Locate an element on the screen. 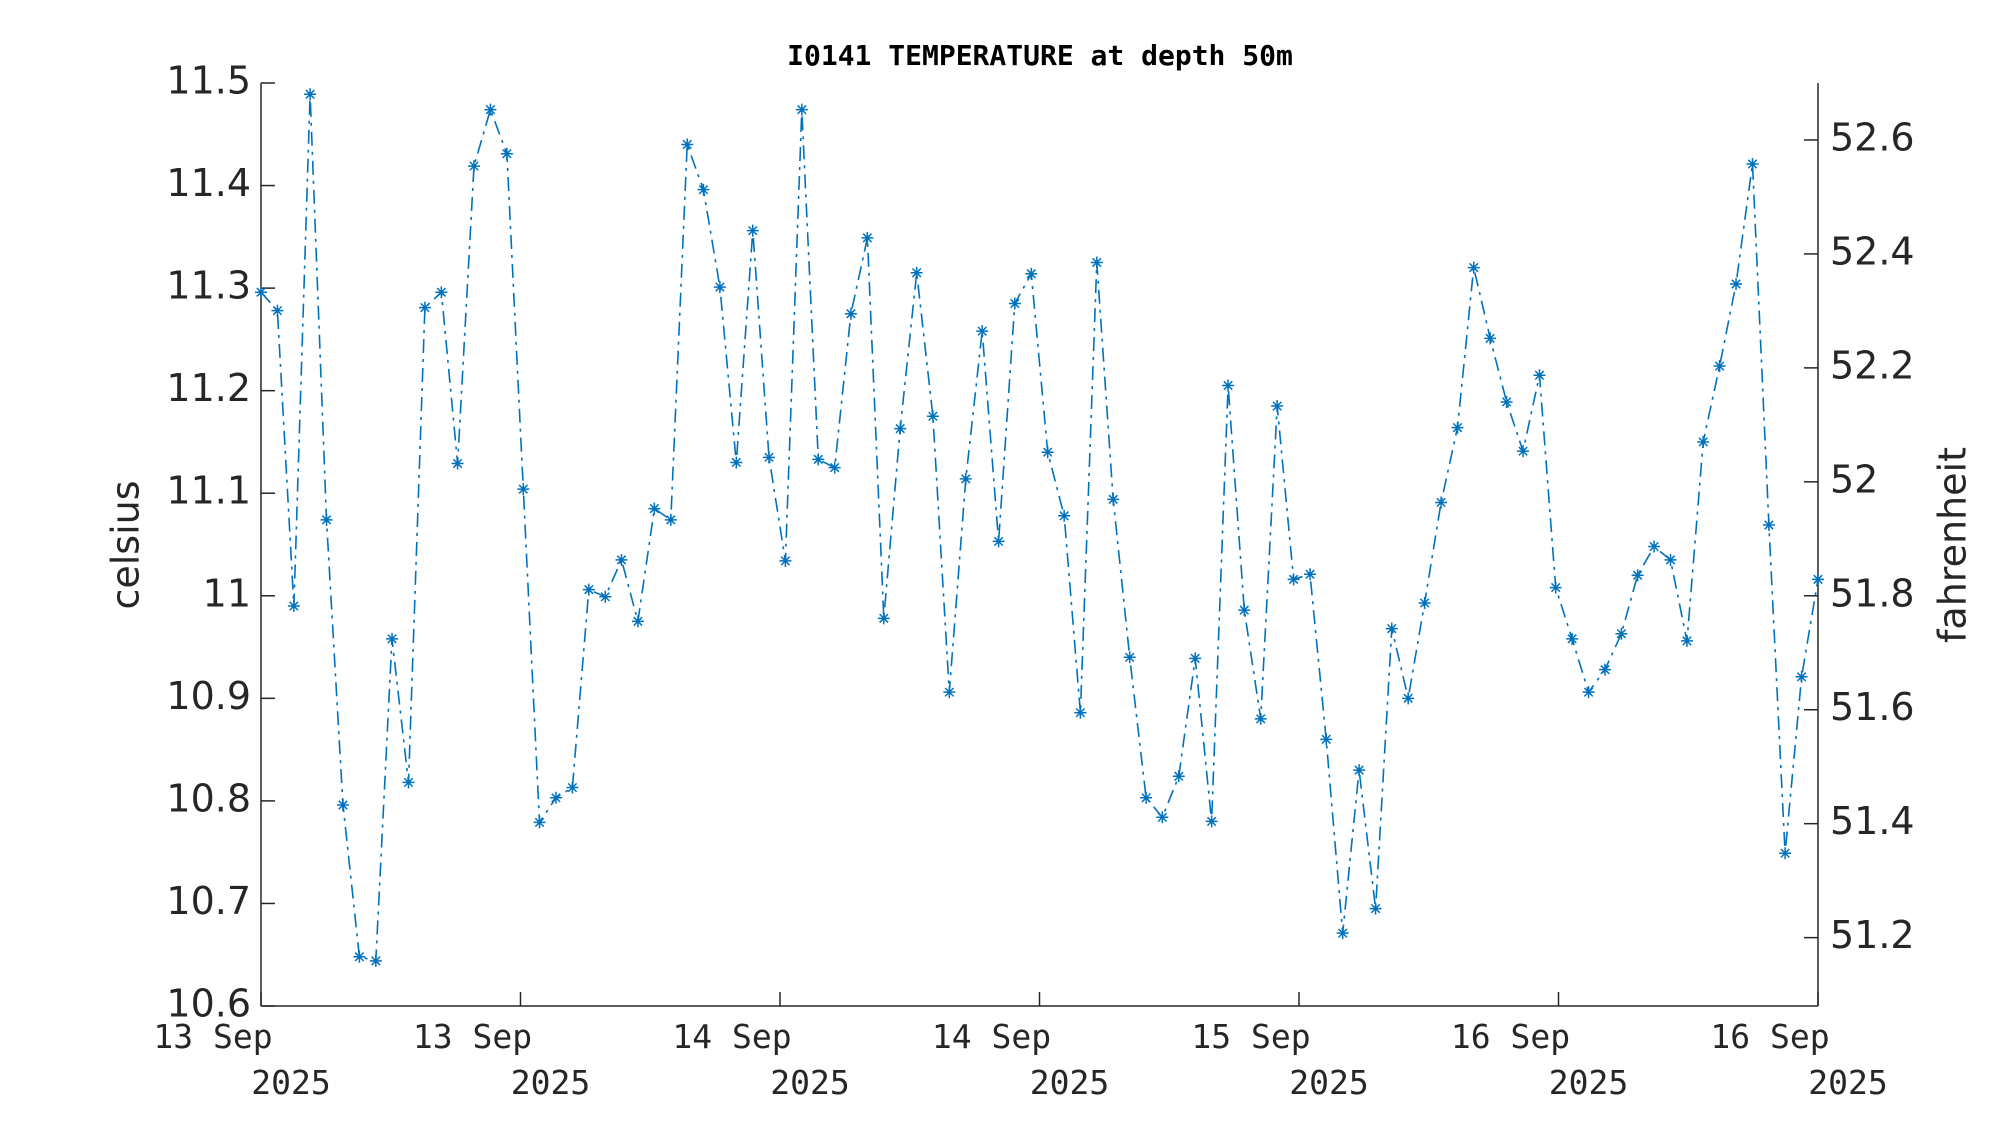 Image resolution: width=2000 pixels, height=1125 pixels. y2-tick-label: 52.4 is located at coordinates (1872, 251).